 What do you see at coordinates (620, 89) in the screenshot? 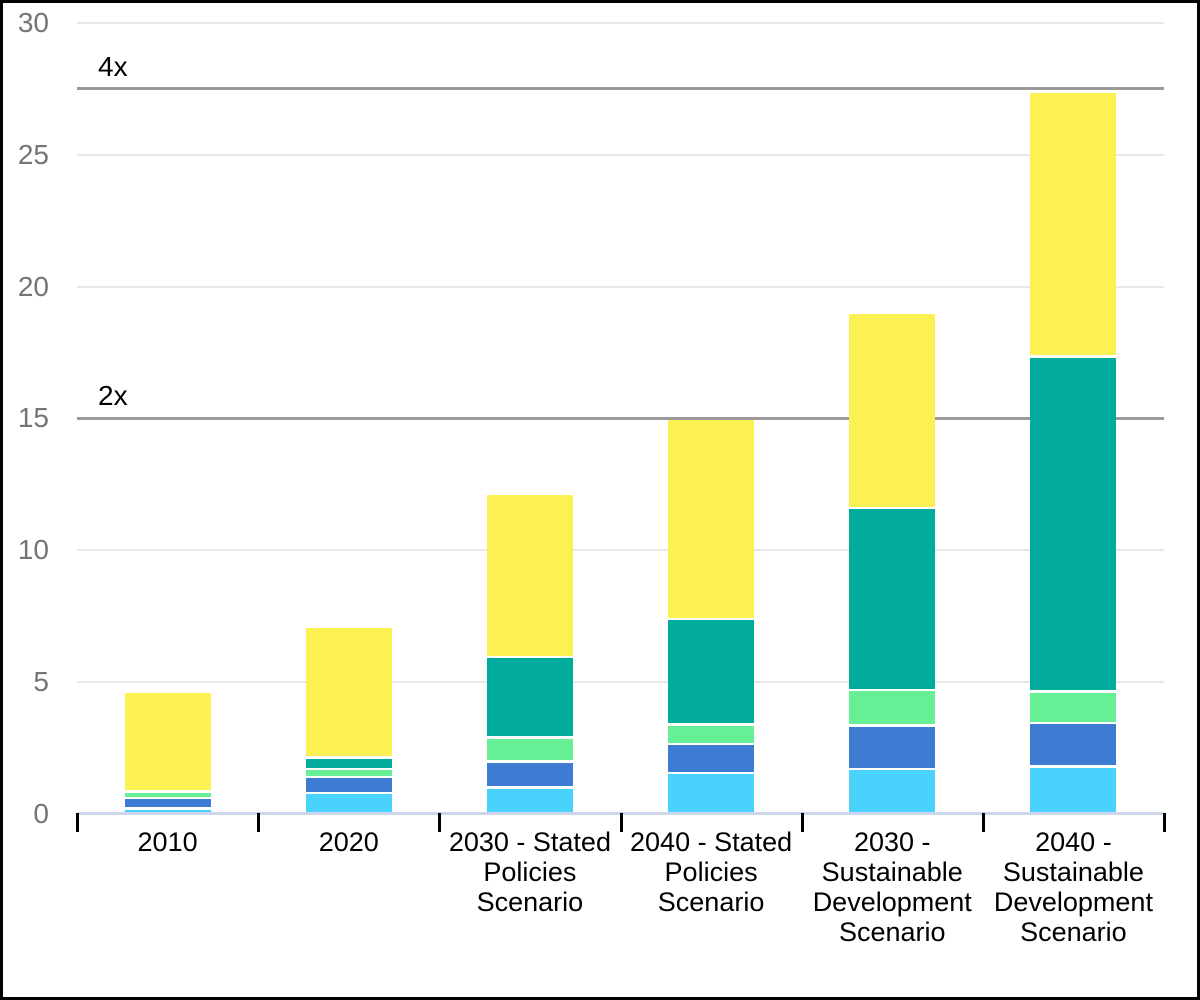
I see `reference-line-4x` at bounding box center [620, 89].